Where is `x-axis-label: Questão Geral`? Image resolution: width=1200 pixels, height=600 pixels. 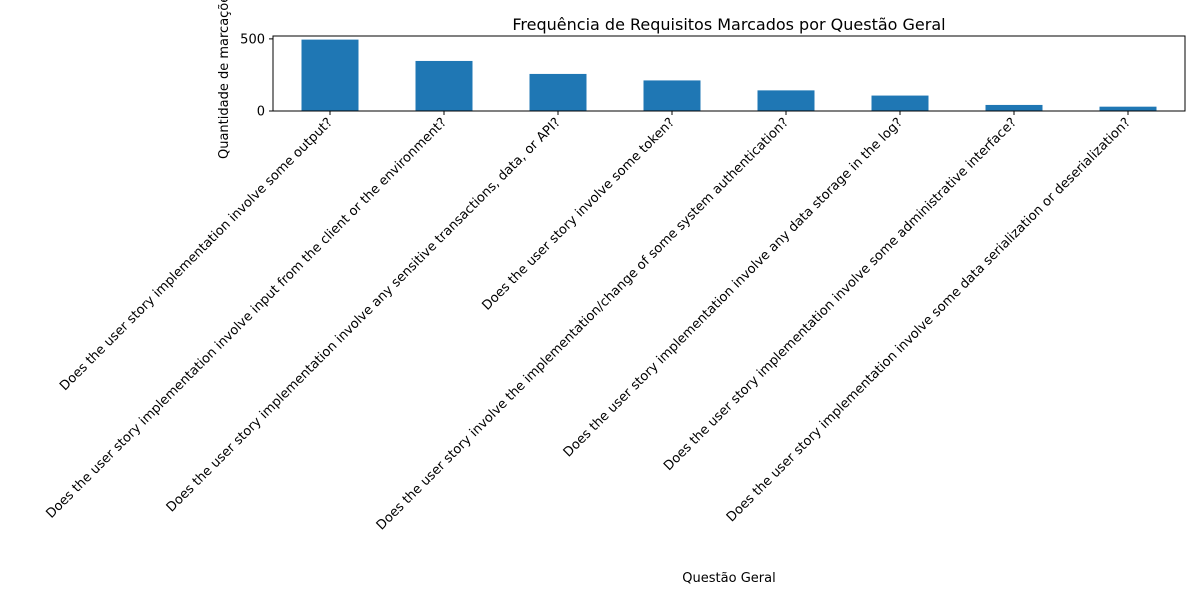
x-axis-label: Questão Geral is located at coordinates (728, 578).